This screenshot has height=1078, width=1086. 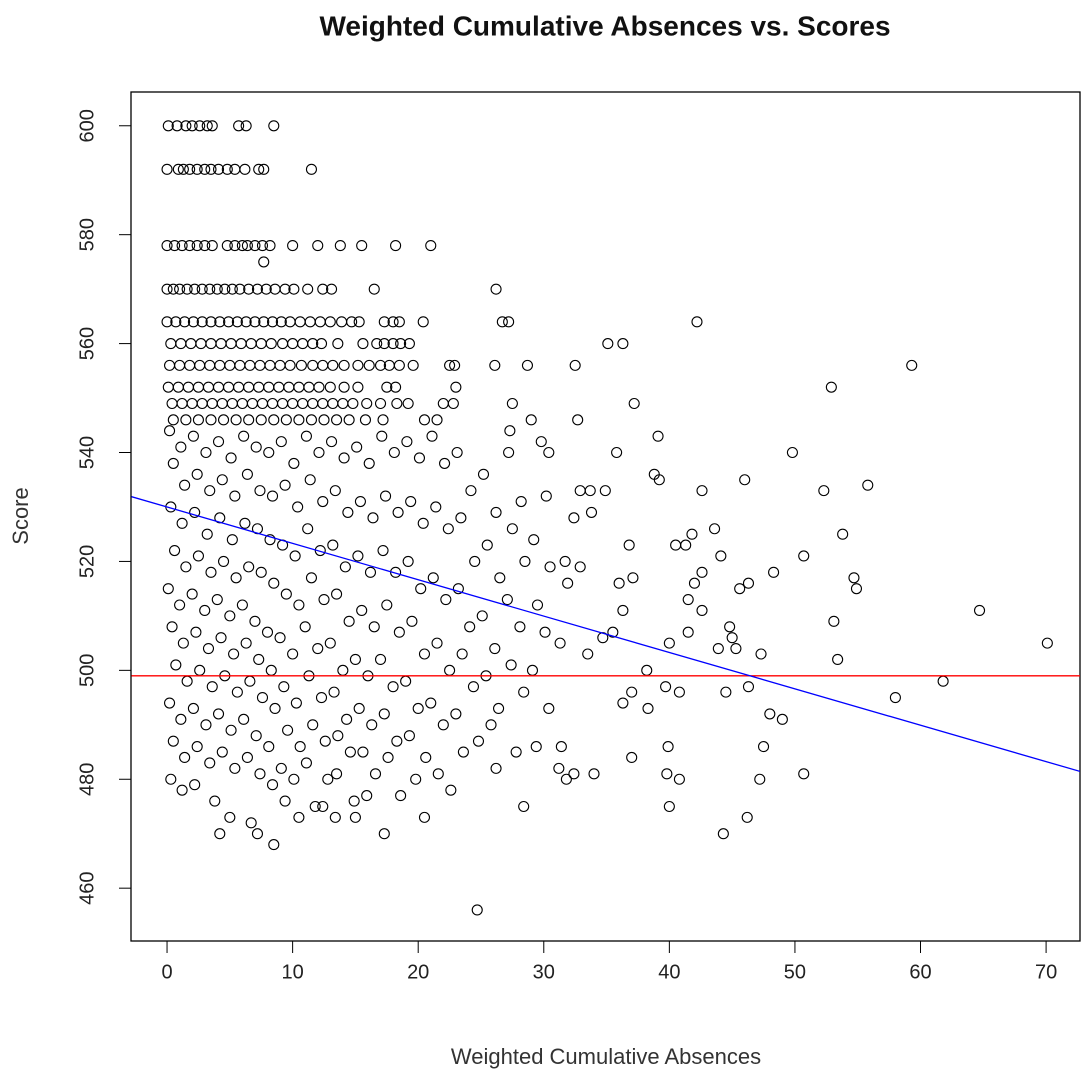 I want to click on x-tick-label: 20, so click(x=418, y=972).